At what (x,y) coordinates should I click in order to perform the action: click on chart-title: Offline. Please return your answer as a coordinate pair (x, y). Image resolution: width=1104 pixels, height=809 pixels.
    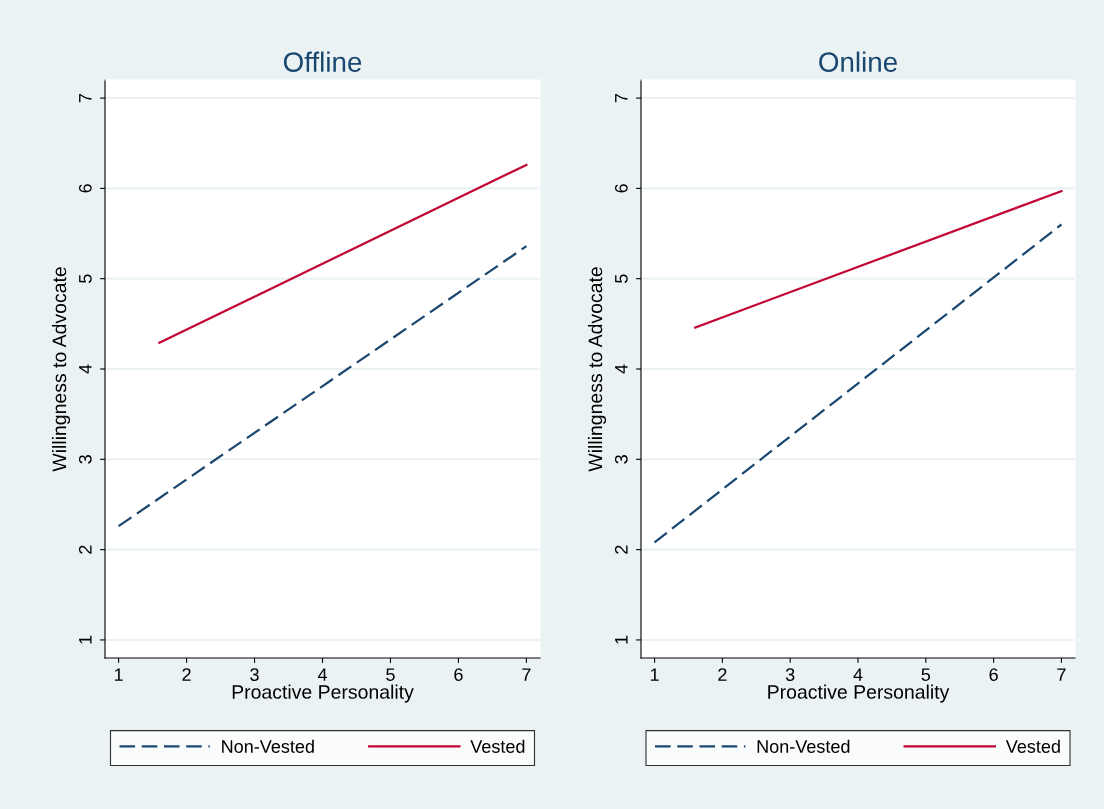
    Looking at the image, I should click on (322, 61).